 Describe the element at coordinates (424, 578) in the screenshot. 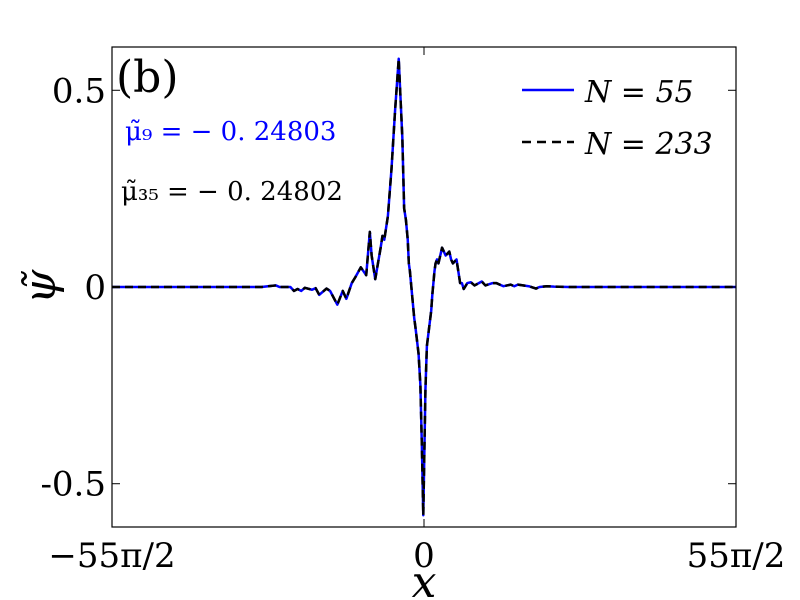

I see `x-axis-label: x` at that location.